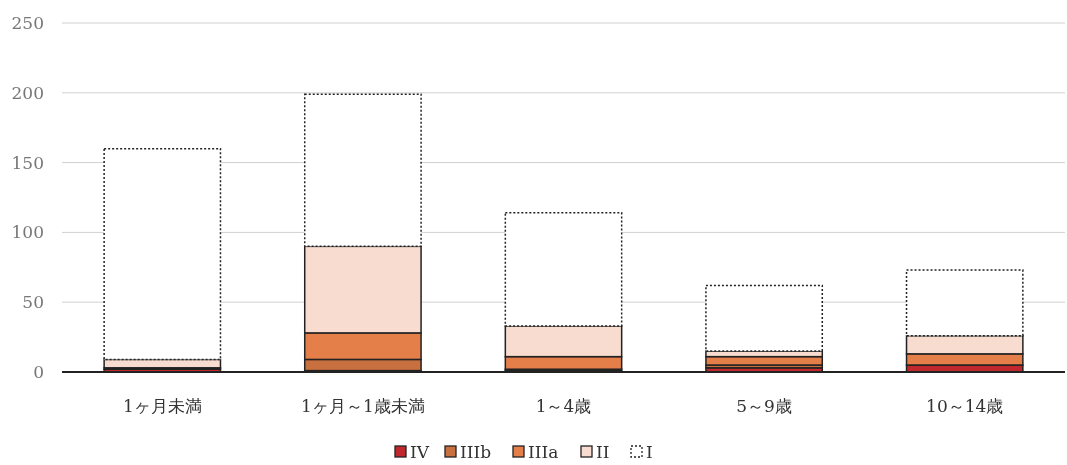 This screenshot has width=1067, height=465. Describe the element at coordinates (162, 406) in the screenshot. I see `x-tick-label: 1ヶ月未満` at that location.